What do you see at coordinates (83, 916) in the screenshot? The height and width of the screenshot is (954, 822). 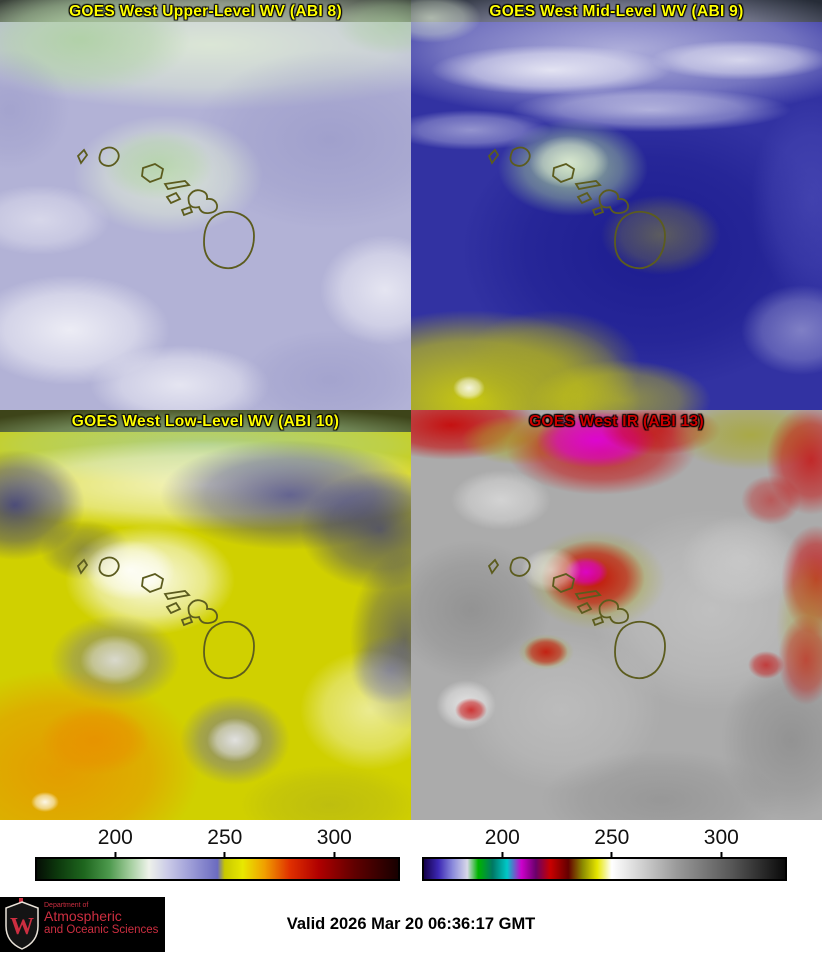 I see `logo-line-atmospheric: Atmospheric` at bounding box center [83, 916].